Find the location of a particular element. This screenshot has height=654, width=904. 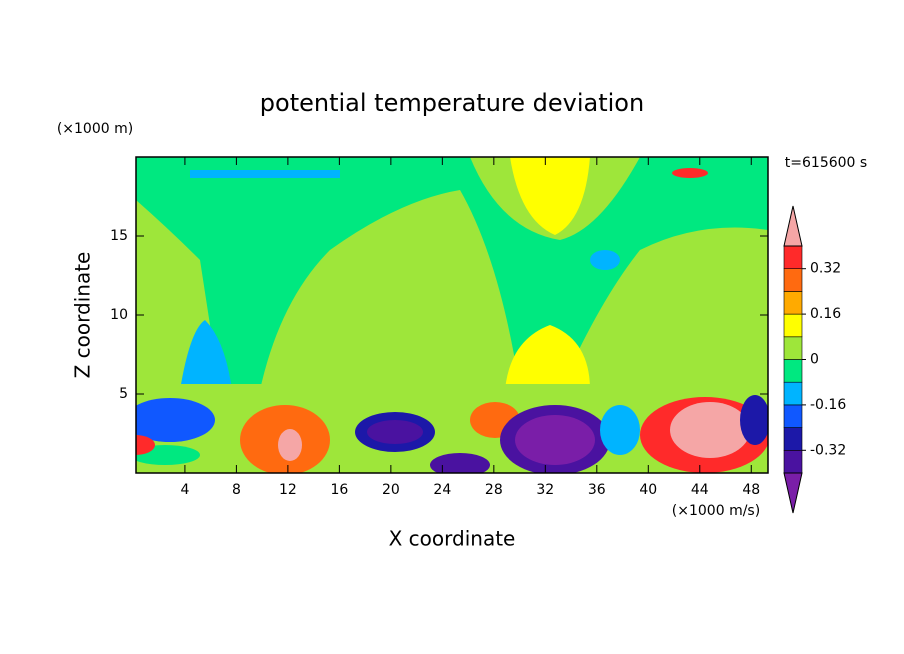

x-tick-label: 16 is located at coordinates (339, 490).